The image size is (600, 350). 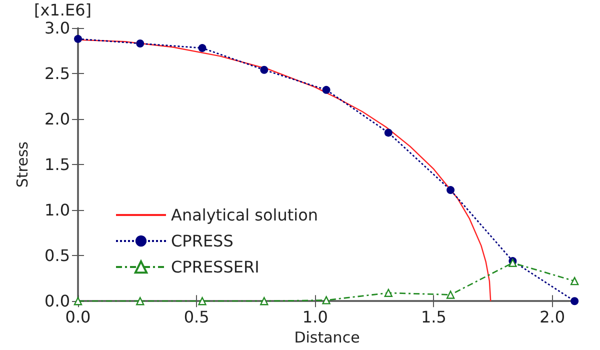 I want to click on legend-label: CPRESSERI, so click(x=215, y=267).